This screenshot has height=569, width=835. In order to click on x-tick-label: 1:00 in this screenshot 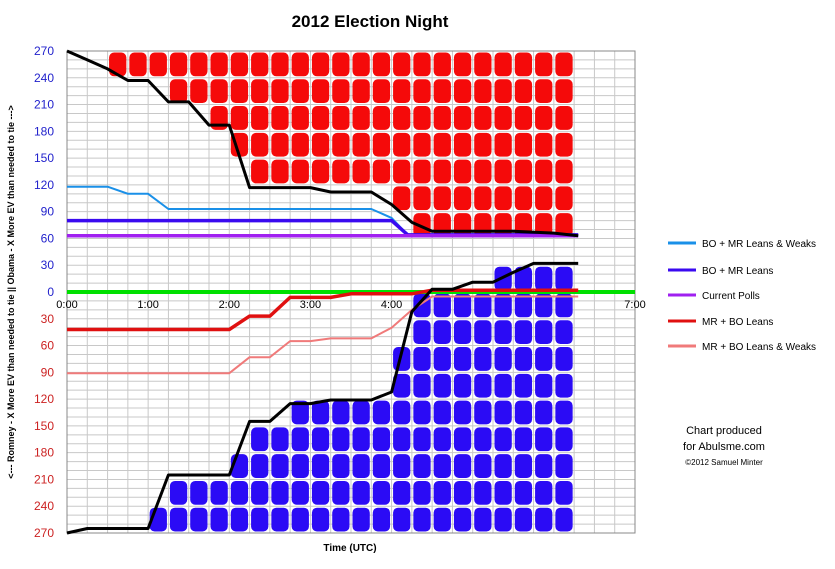, I will do `click(147, 305)`.